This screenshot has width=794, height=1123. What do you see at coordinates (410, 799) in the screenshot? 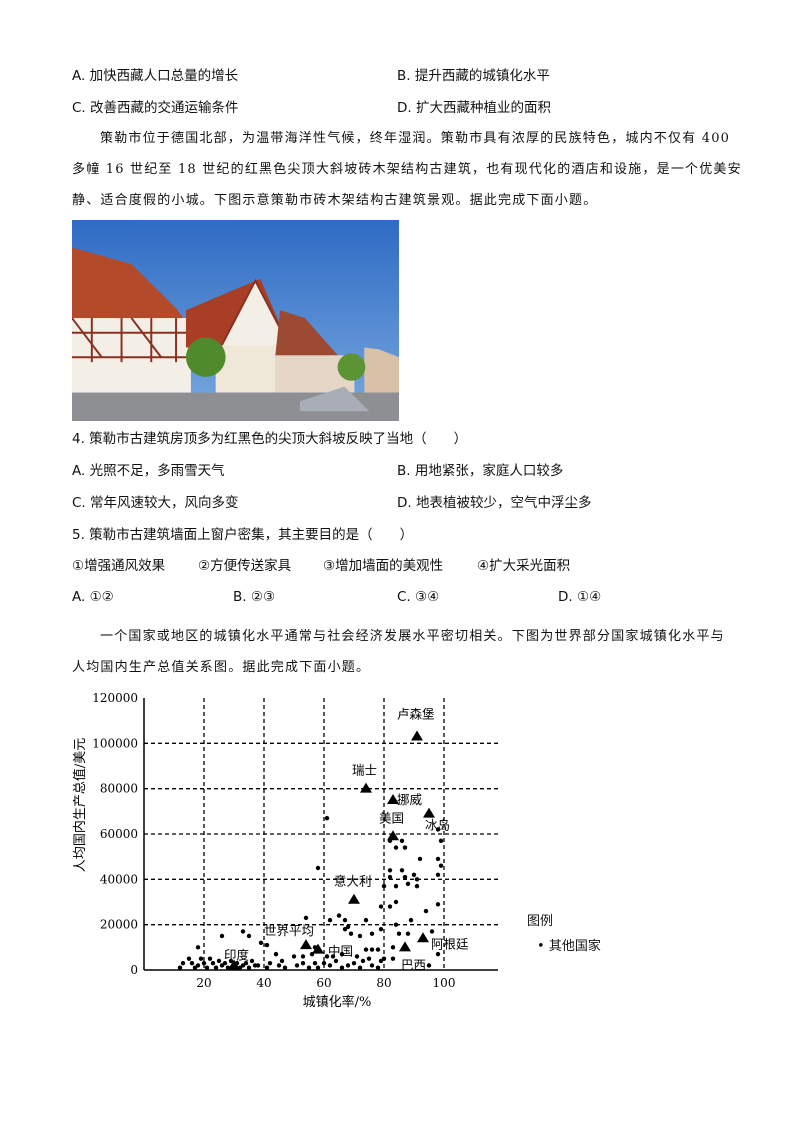
I see `country-label: 挪威` at bounding box center [410, 799].